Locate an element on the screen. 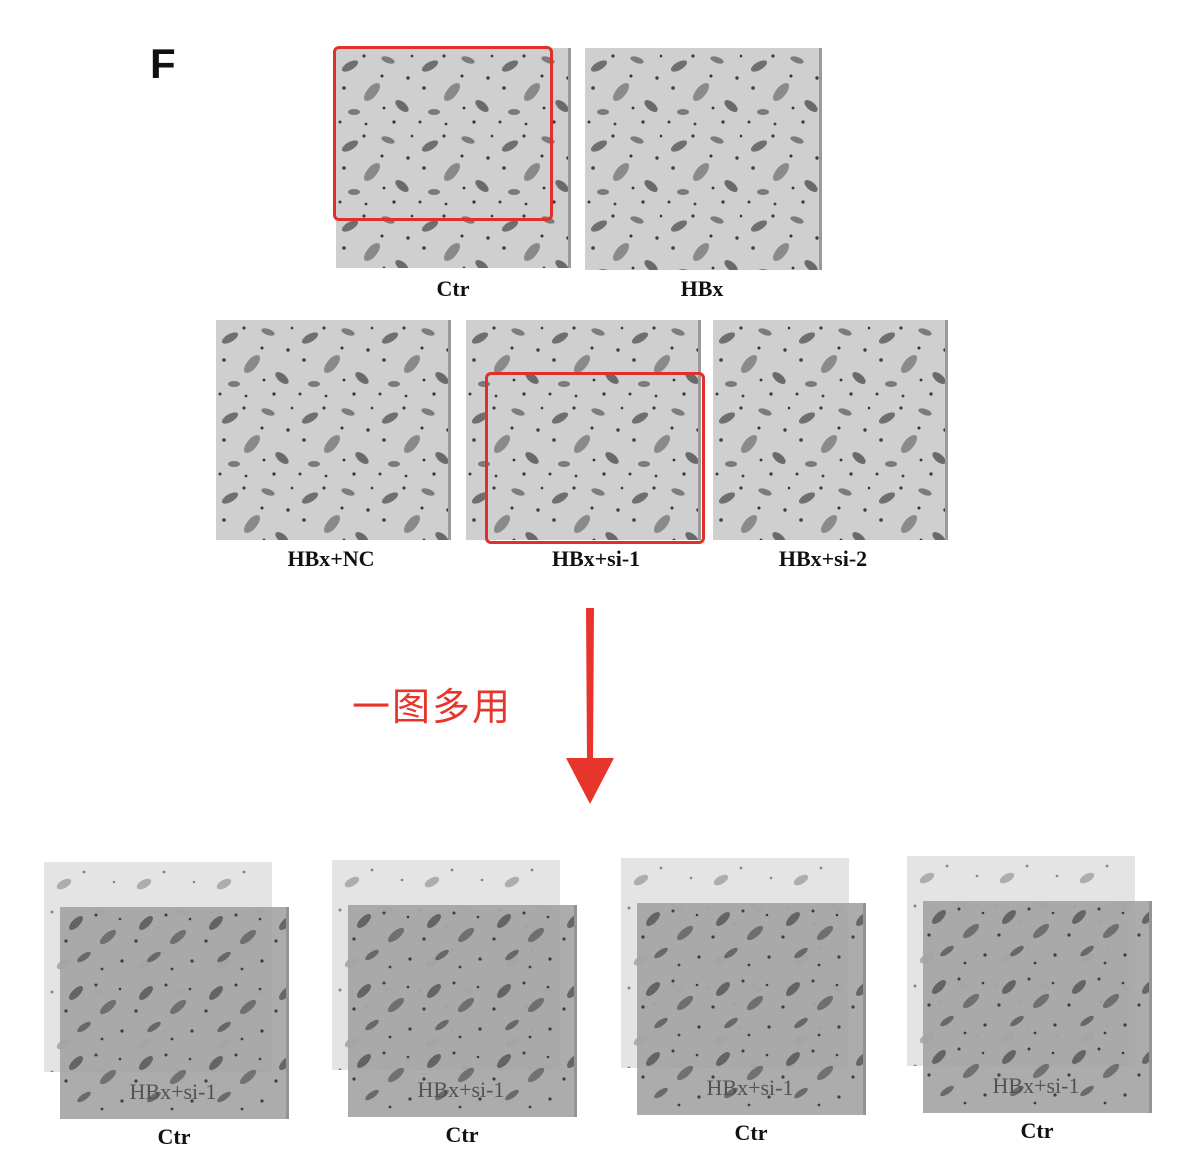 This screenshot has width=1188, height=1174. micrograph-hbx-nc is located at coordinates (333, 430).